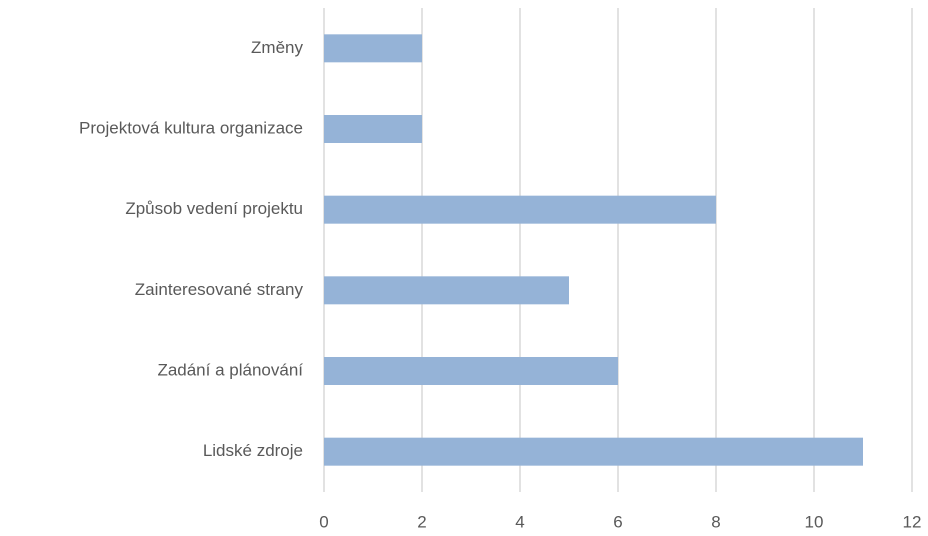  What do you see at coordinates (421, 521) in the screenshot?
I see `x-tick-label: 2` at bounding box center [421, 521].